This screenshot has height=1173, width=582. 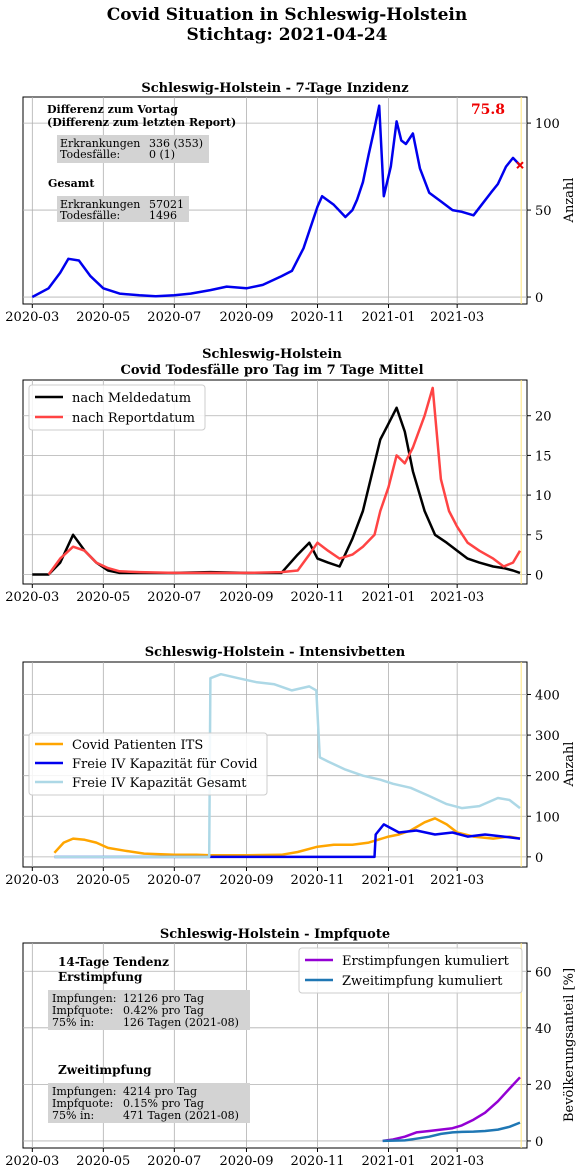 What do you see at coordinates (543, 1029) in the screenshot?
I see `y-tick-label: 40` at bounding box center [543, 1029].